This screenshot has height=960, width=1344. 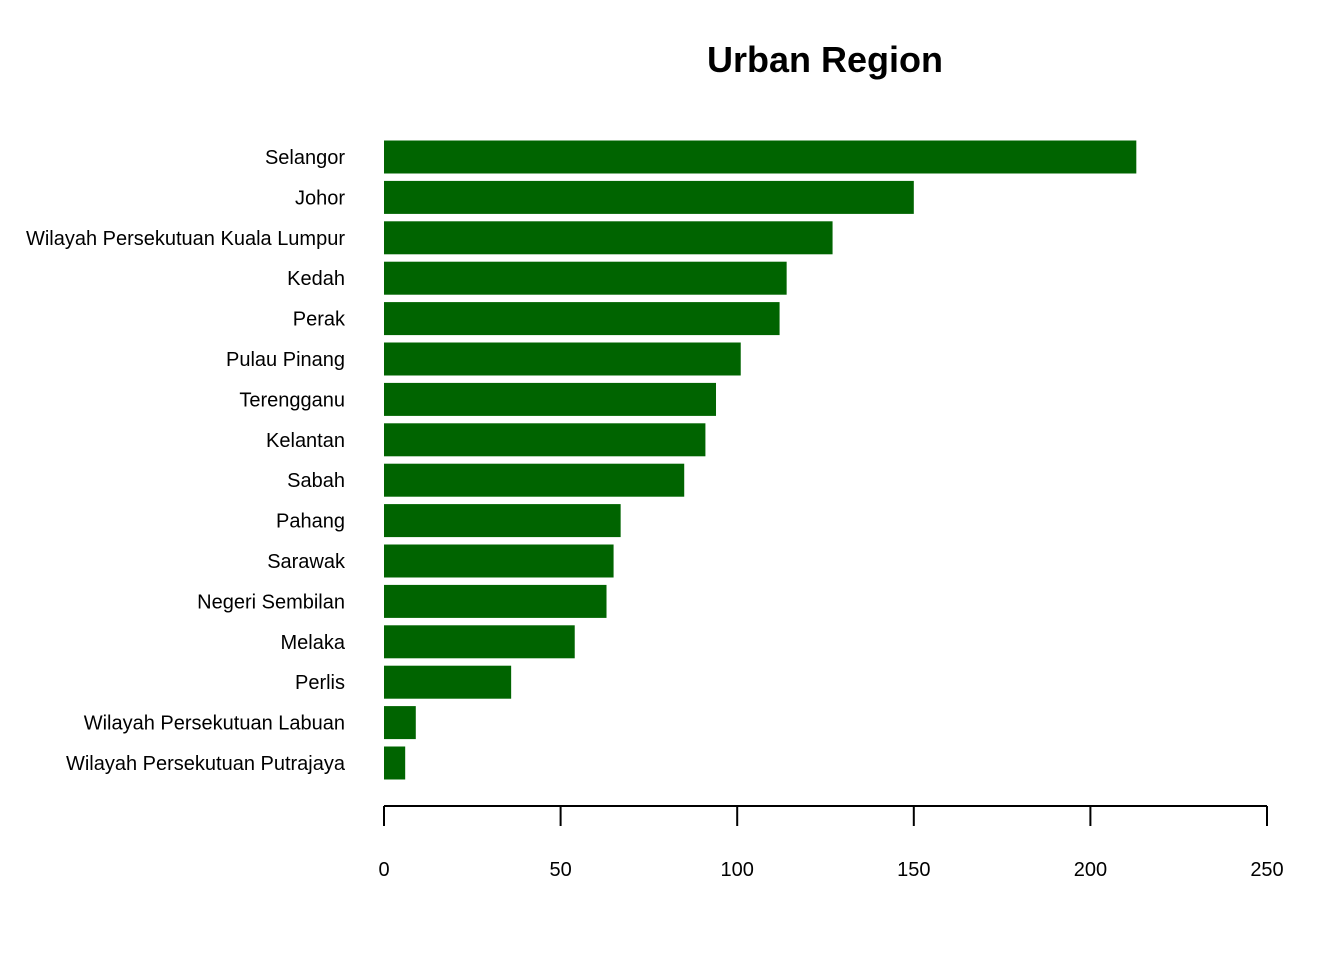 I want to click on category-label: Wilayah Persekutuan Labuan, so click(x=214, y=724).